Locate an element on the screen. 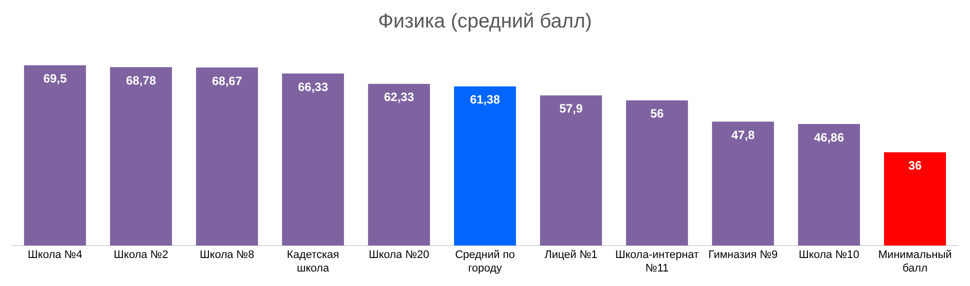  data-label: 62,33 is located at coordinates (399, 97).